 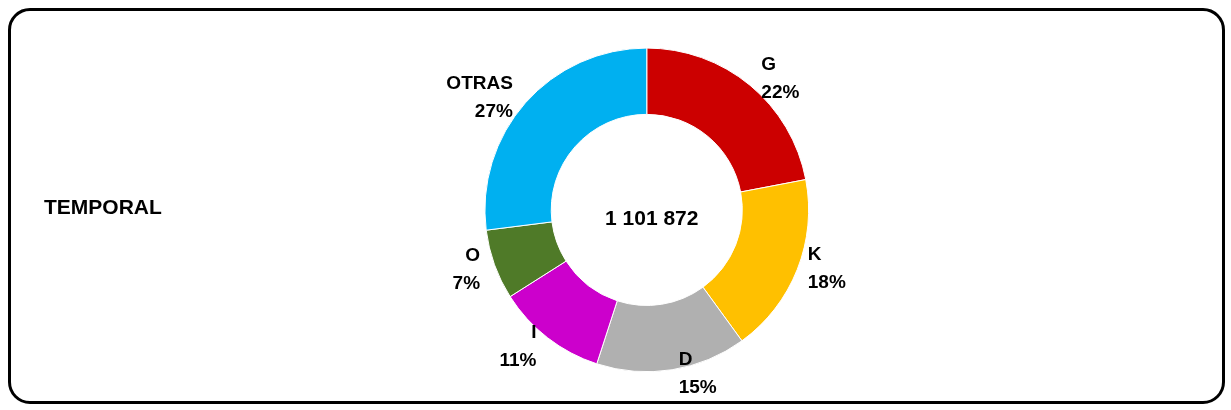 I want to click on slice-label: K, so click(x=814, y=254).